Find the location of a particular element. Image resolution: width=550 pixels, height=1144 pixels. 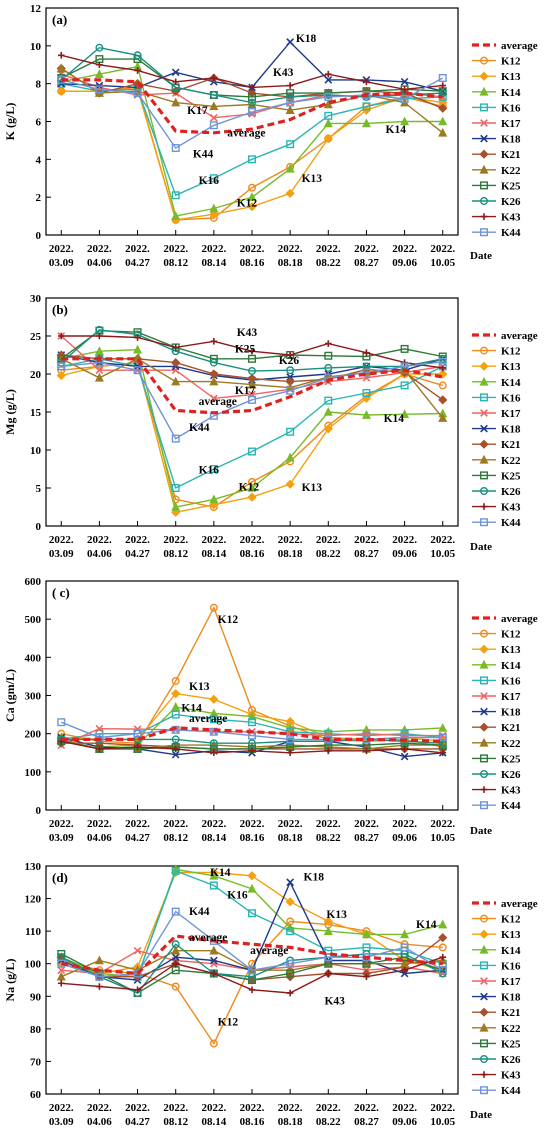

y-tick-label: 60 is located at coordinates (36, 1095).